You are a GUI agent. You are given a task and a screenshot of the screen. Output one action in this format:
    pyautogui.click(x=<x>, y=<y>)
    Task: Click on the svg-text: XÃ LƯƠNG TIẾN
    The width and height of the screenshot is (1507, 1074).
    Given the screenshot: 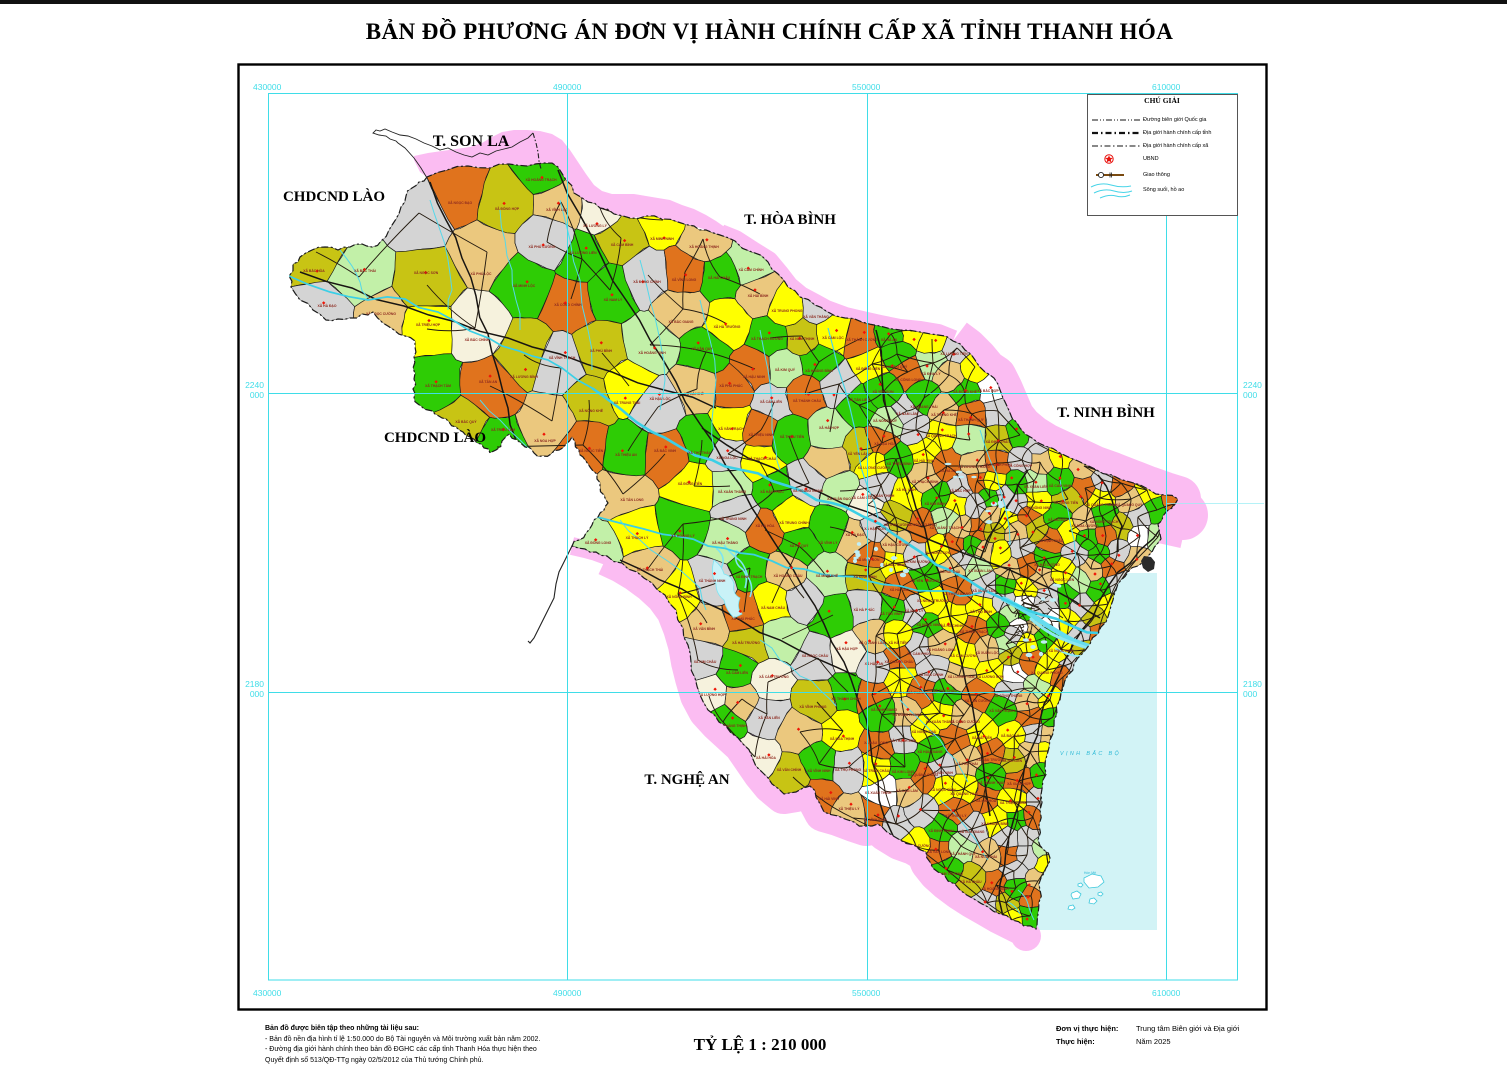 What is the action you would take?
    pyautogui.click(x=954, y=353)
    